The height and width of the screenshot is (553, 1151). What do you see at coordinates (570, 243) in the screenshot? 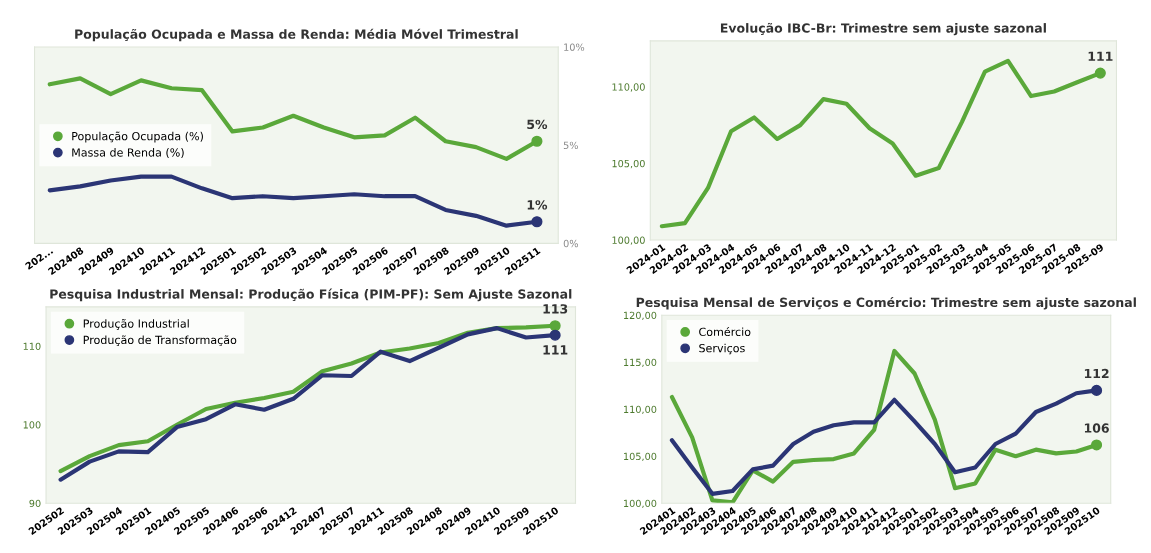
I see `y-tick-label: 0%` at bounding box center [570, 243].